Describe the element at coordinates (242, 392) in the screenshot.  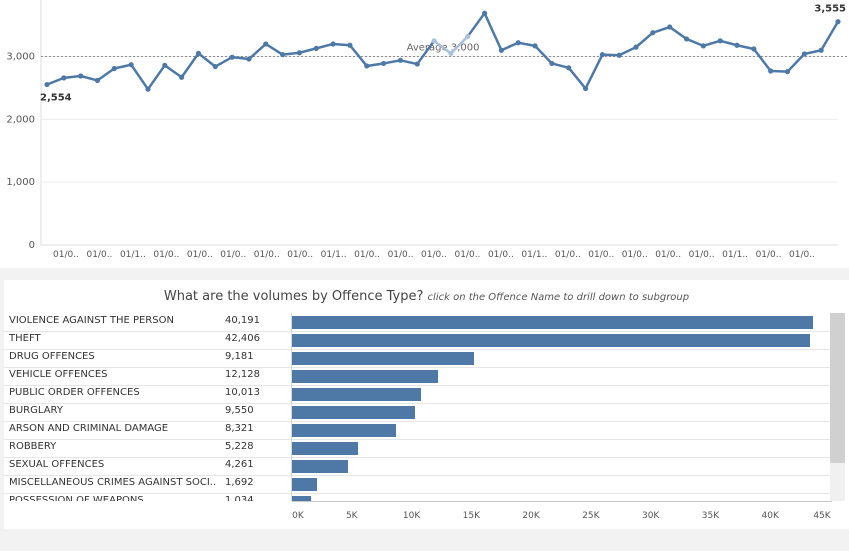
I see `offence-count: 10,013` at that location.